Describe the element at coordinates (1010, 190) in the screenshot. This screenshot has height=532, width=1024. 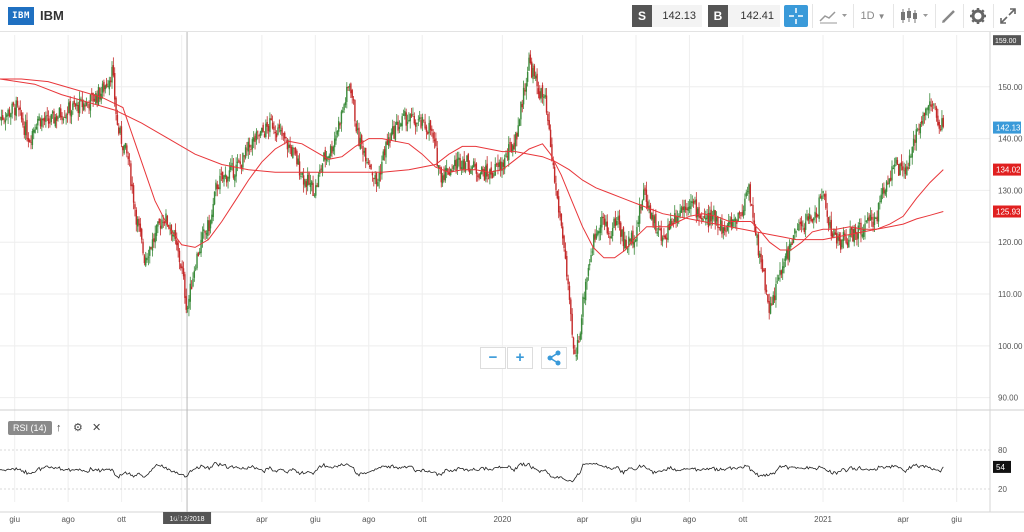
I see `price-tick-label: 130.00` at that location.